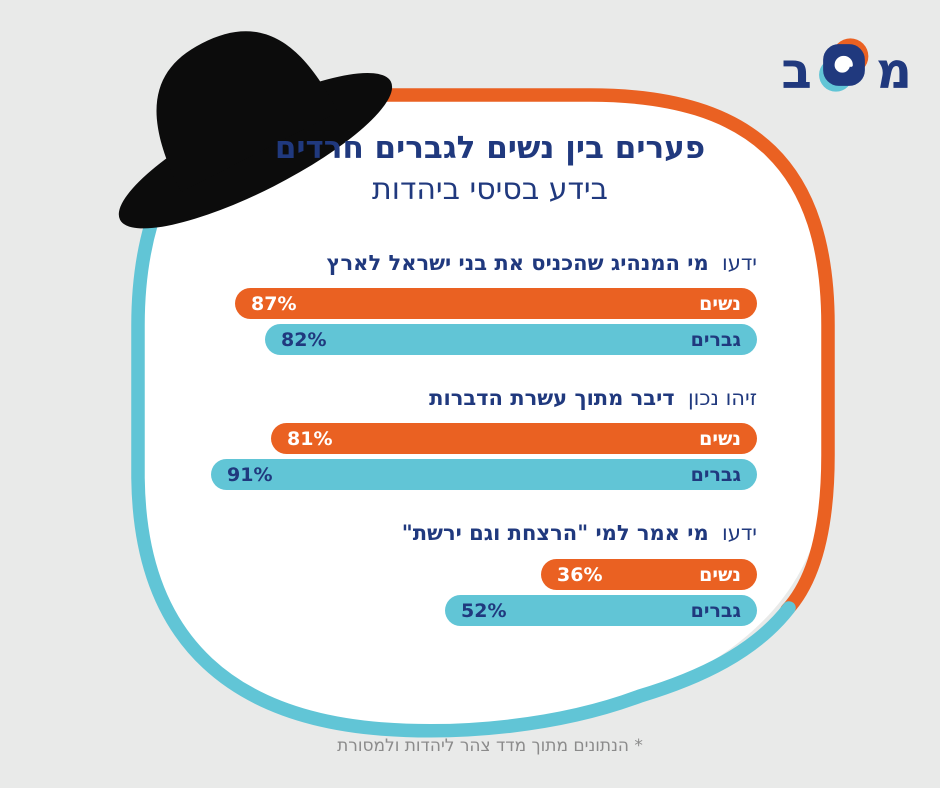 The height and width of the screenshot is (788, 940). Describe the element at coordinates (490, 189) in the screenshot. I see `title-line-2: בידע בסיסי ביהדות` at that location.